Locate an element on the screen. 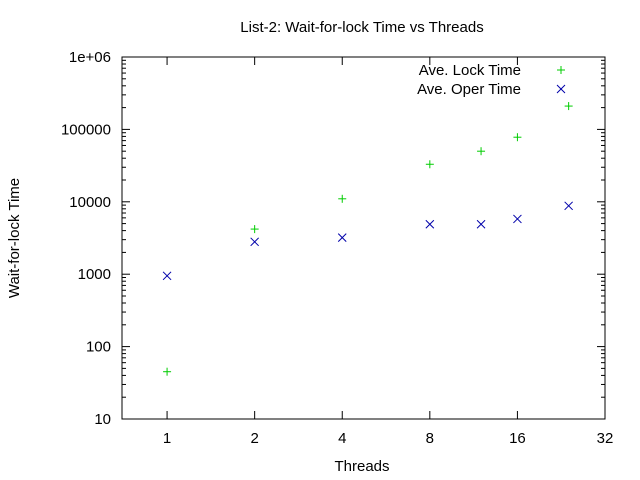 This screenshot has height=480, width=640. y-tick-label: 100 is located at coordinates (98, 347).